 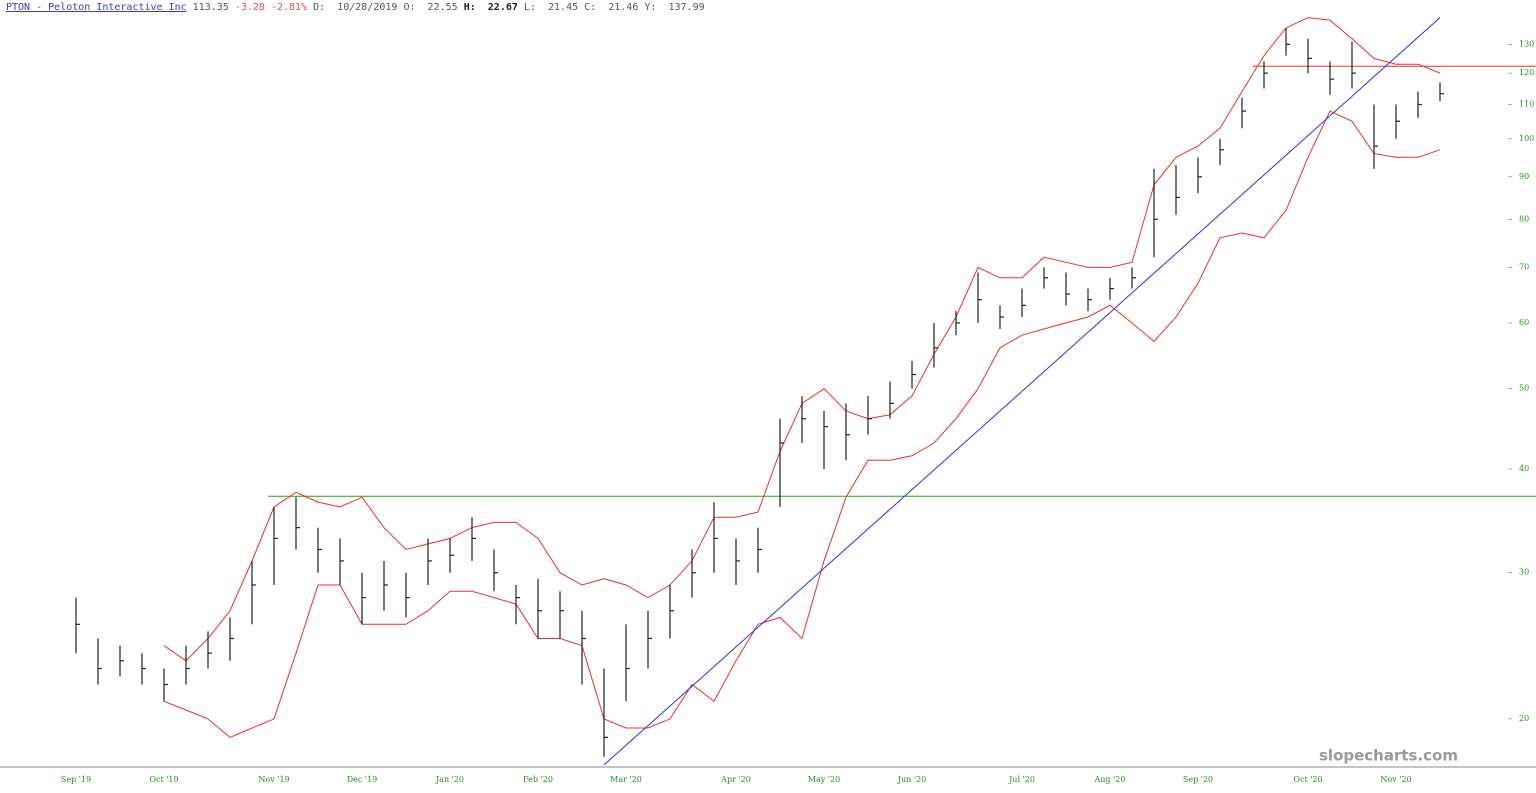 I want to click on symbol-link: PTON - Peloton Interactive Inc, so click(x=96, y=7).